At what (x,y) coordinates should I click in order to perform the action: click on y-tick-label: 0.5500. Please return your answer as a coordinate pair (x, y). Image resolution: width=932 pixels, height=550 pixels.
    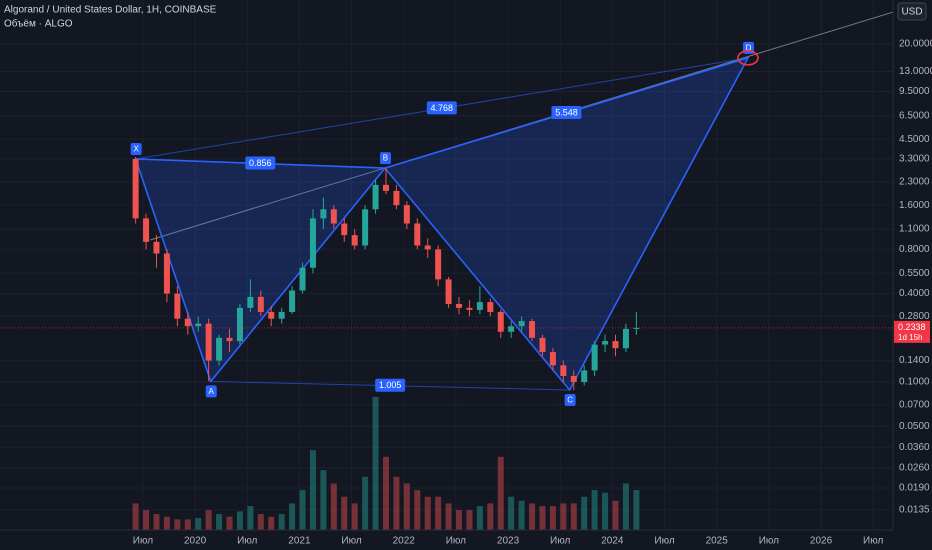
    Looking at the image, I should click on (914, 273).